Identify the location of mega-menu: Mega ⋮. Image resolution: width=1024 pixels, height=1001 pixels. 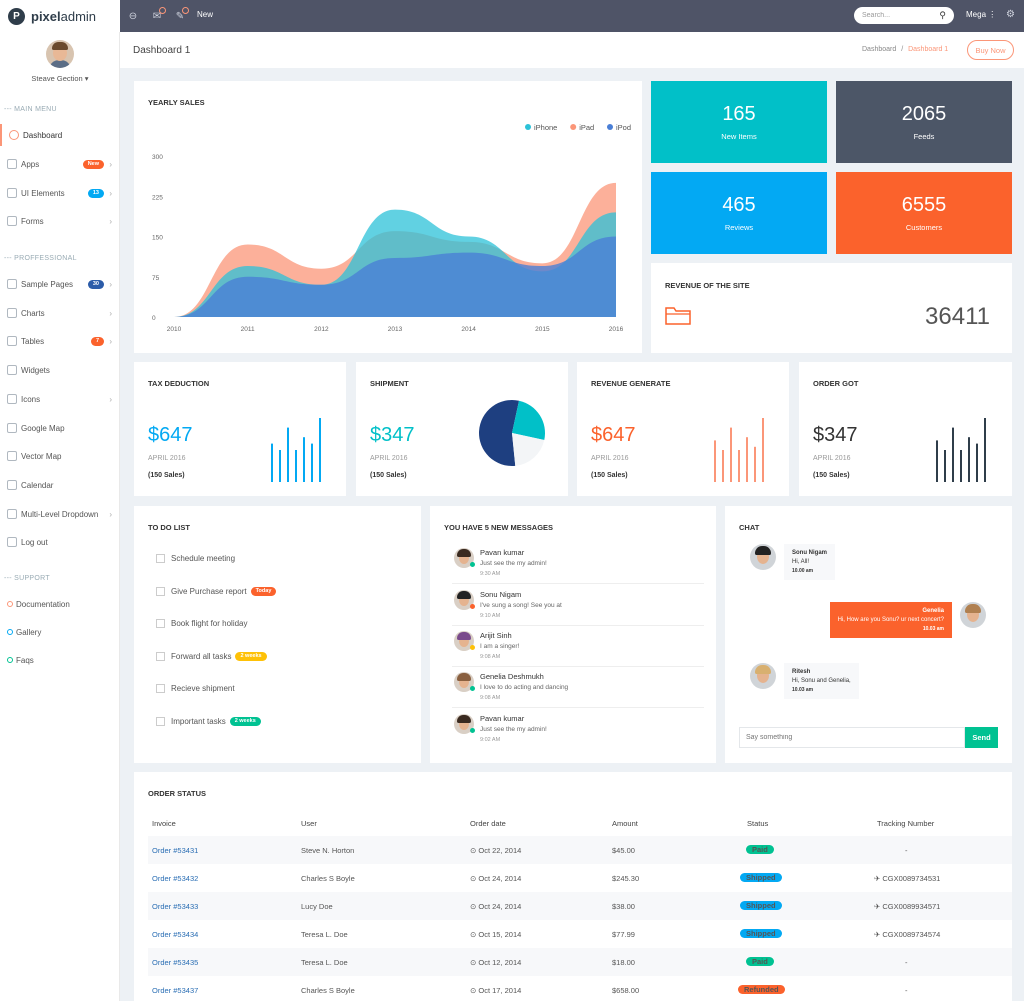
(981, 14).